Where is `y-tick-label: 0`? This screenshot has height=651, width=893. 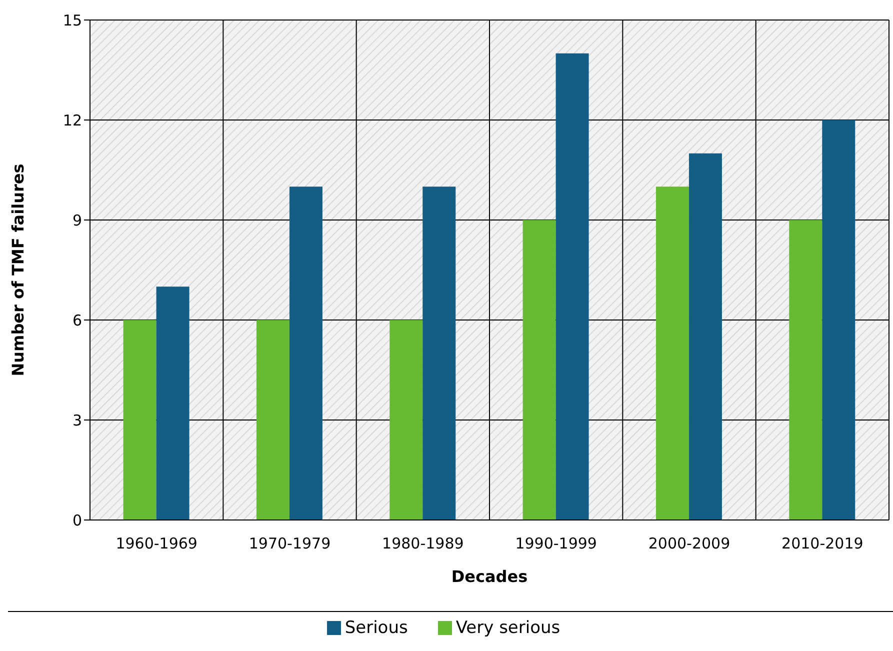
y-tick-label: 0 is located at coordinates (77, 520).